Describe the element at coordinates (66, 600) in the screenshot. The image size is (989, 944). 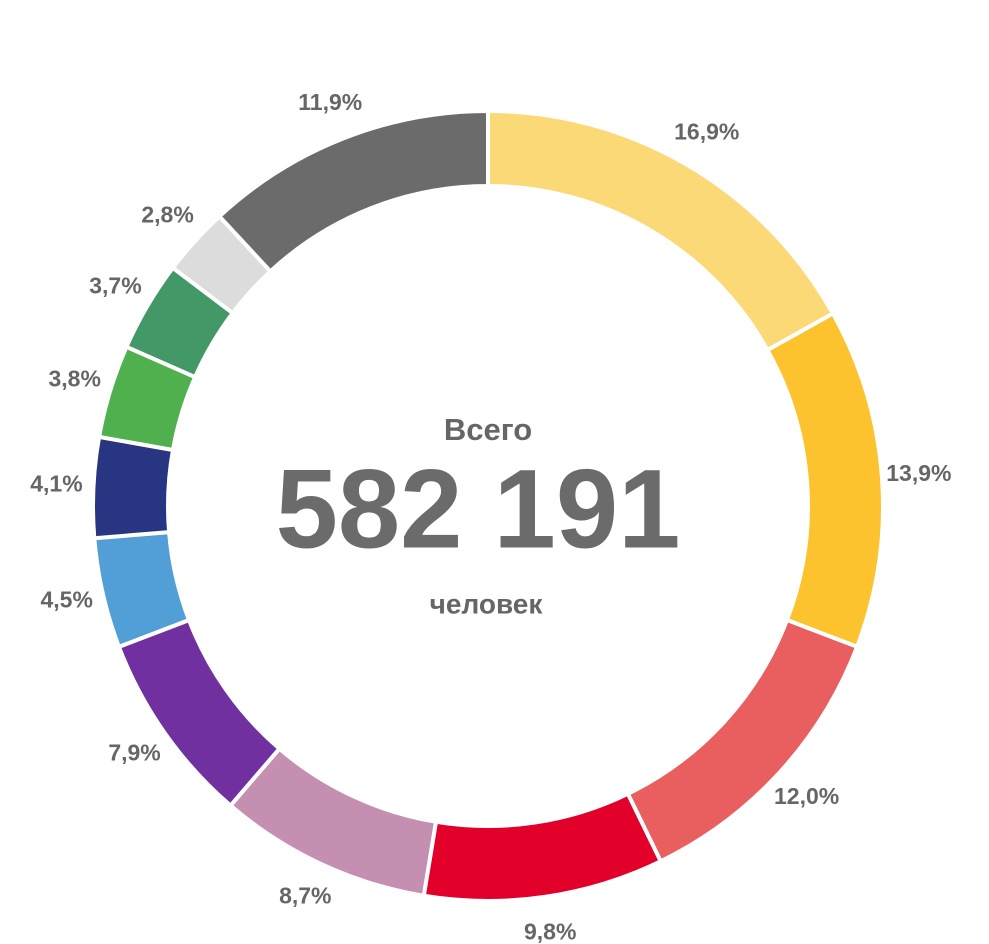
I see `data-label: 4,5%` at that location.